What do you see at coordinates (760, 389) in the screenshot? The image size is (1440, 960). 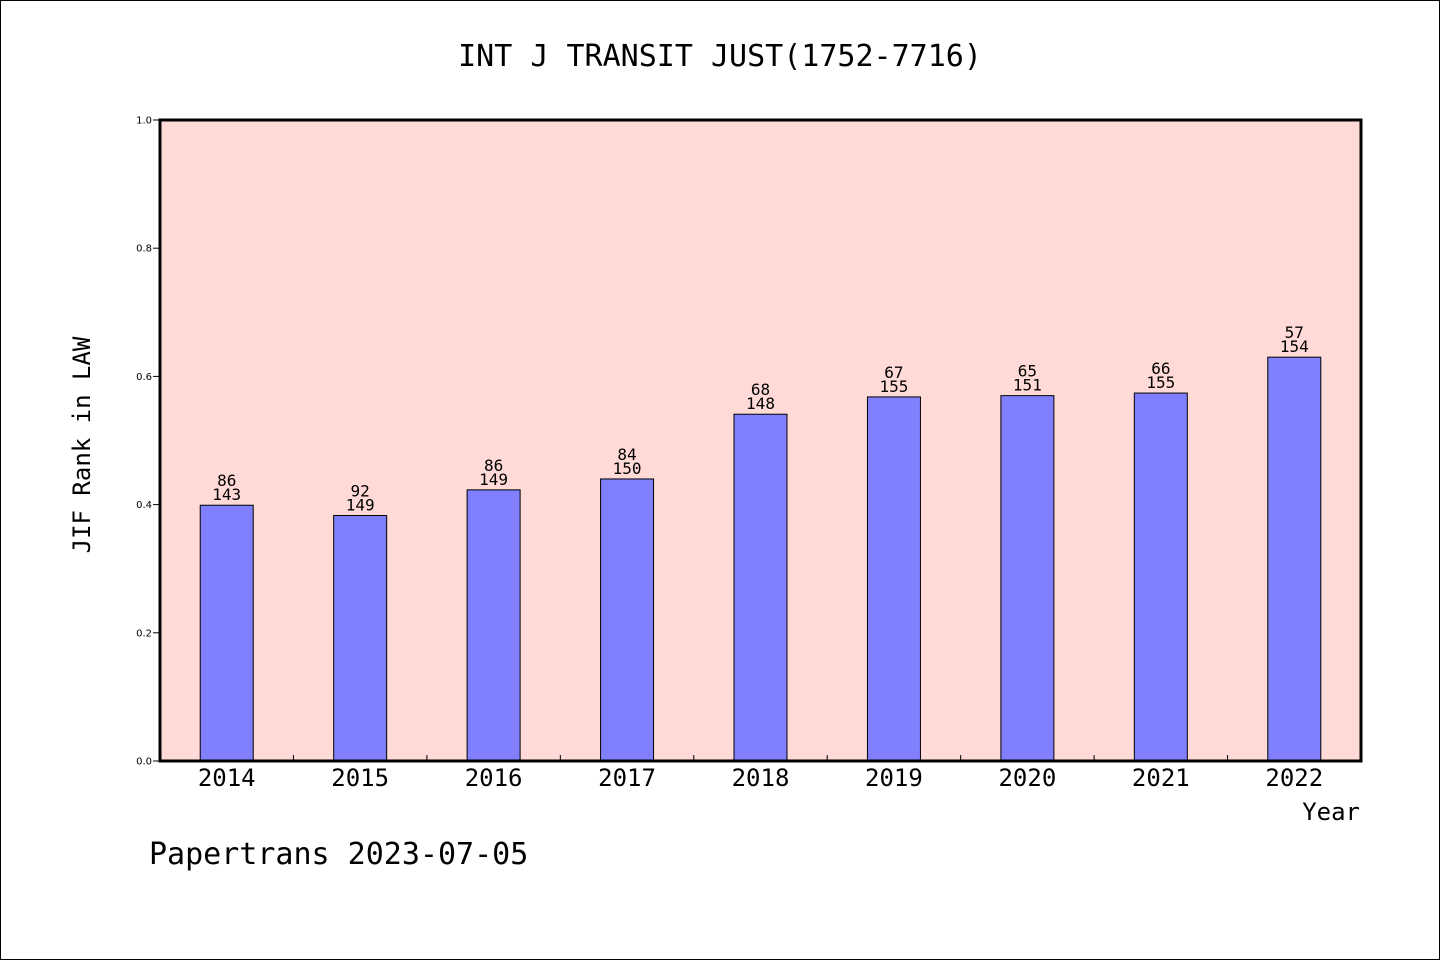 I see `bar-label-rank: 68` at bounding box center [760, 389].